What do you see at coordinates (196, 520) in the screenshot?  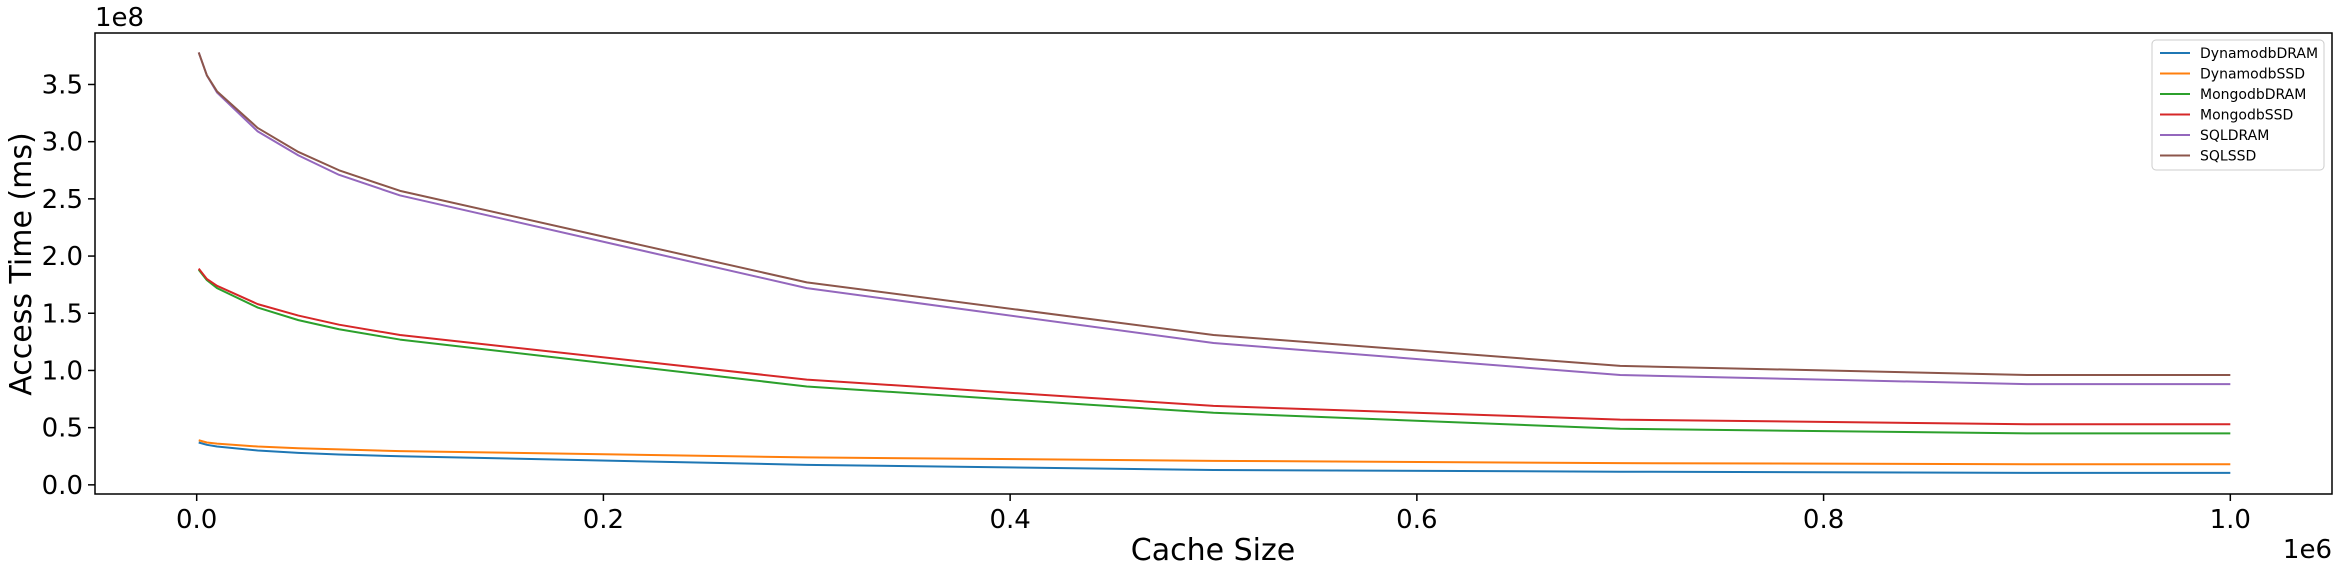 I see `x-tick-label: 0.0` at bounding box center [196, 520].